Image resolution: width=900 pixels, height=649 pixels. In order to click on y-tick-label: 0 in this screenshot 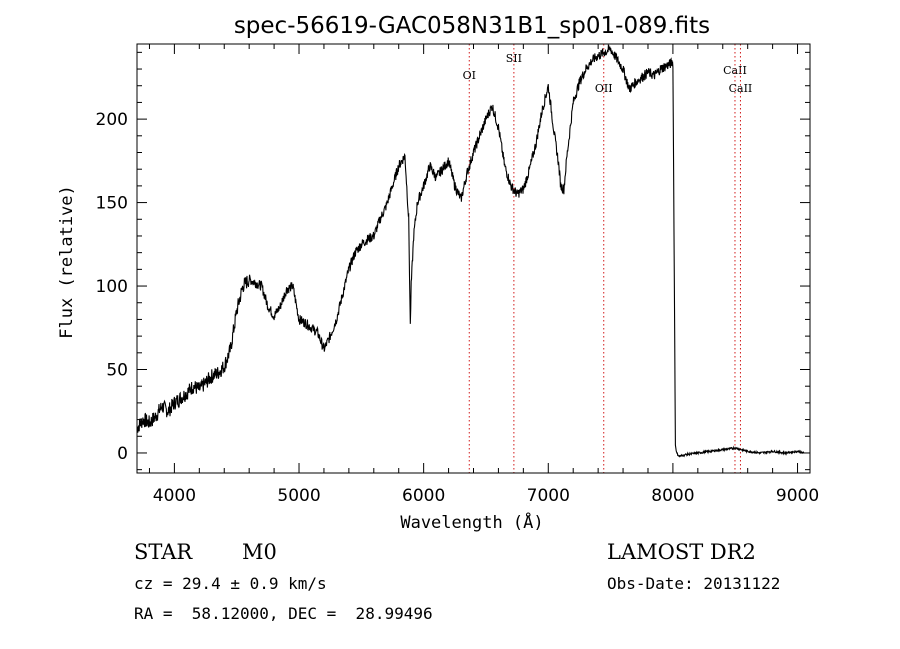, I will do `click(122, 454)`.